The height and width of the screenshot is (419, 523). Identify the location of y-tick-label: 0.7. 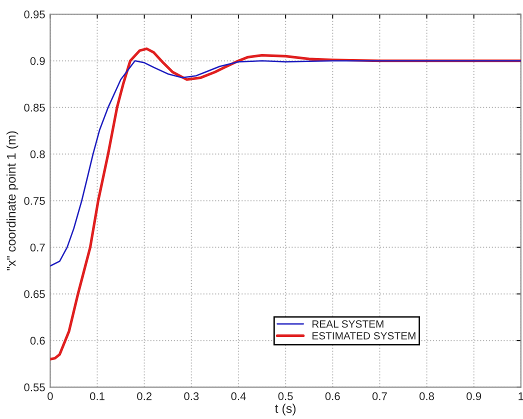
(37, 248).